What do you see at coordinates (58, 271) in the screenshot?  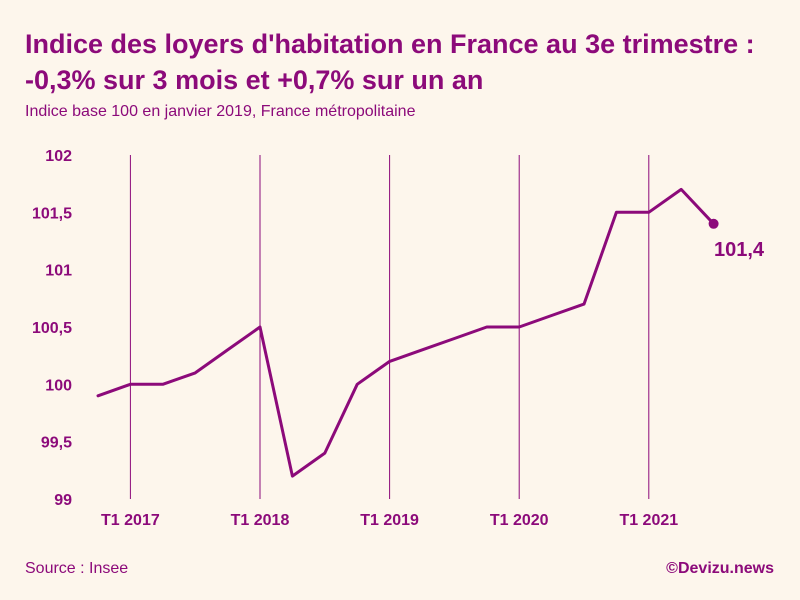 I see `y-tick-label: 101` at bounding box center [58, 271].